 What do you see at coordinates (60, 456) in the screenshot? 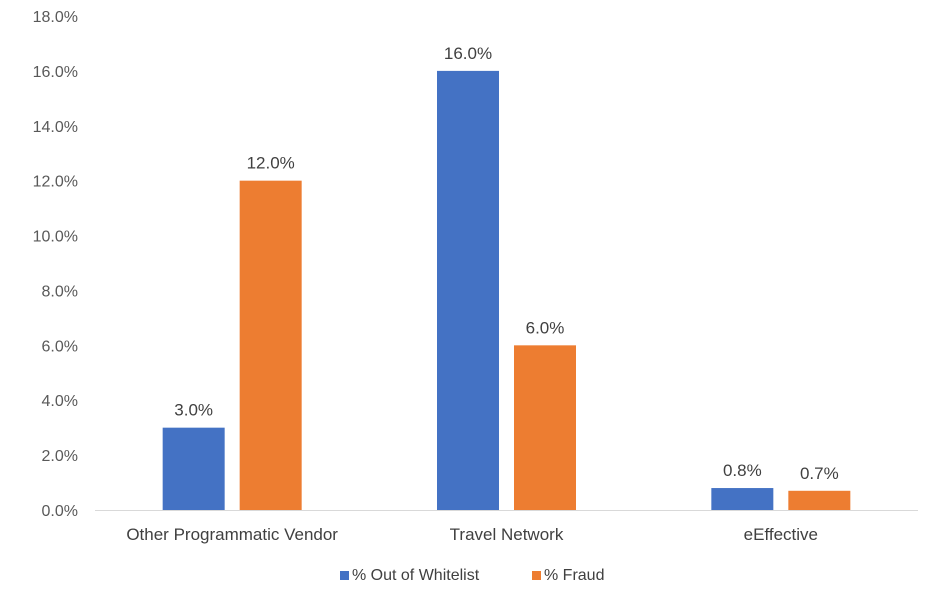
I see `y-tick-label: 2.0%` at bounding box center [60, 456].